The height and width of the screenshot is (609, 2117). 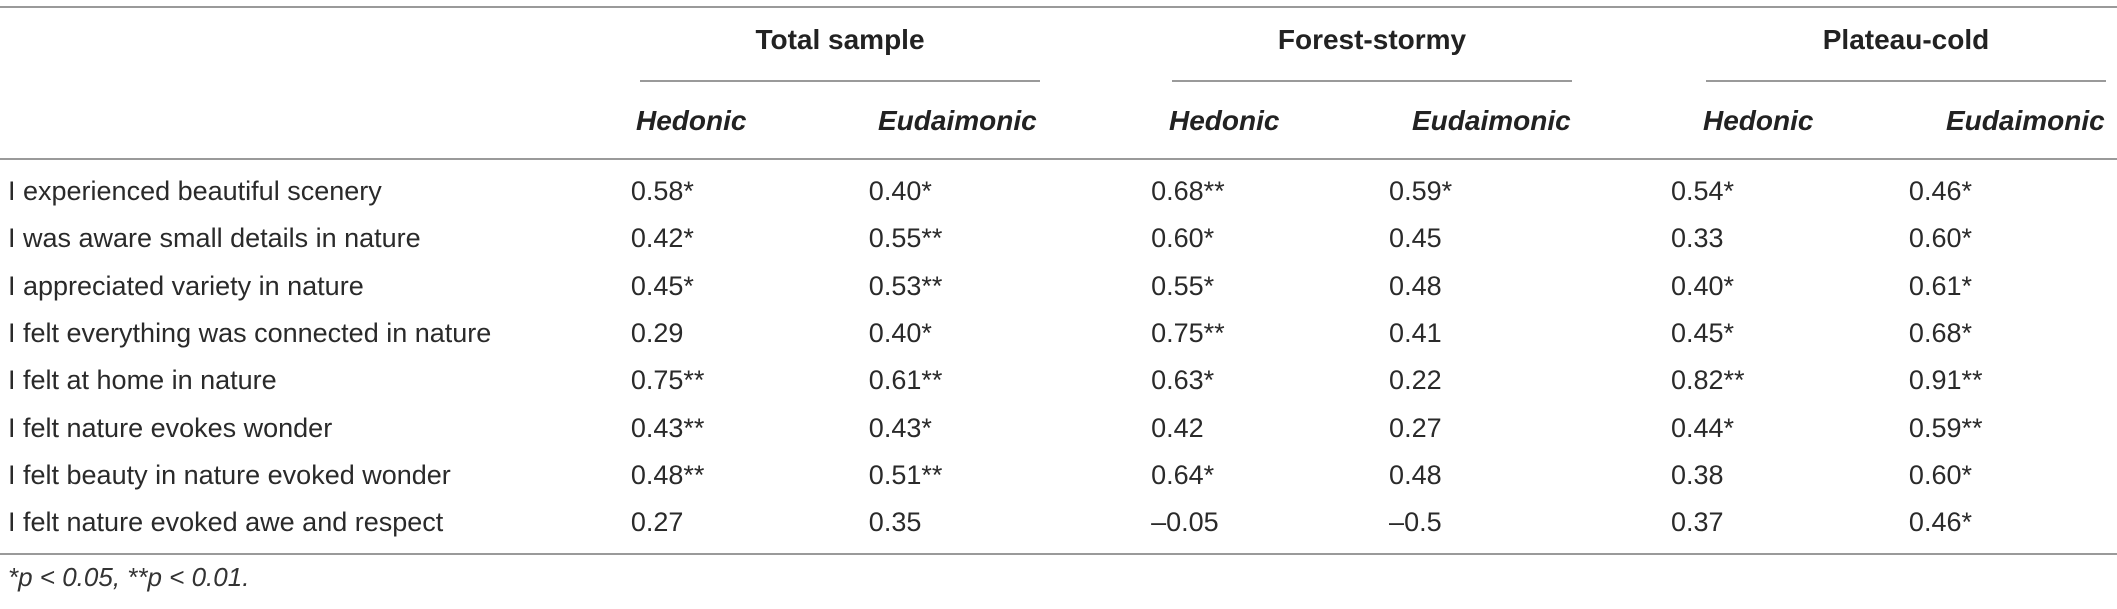 I want to click on table-cell: 0.61**, so click(x=905, y=380).